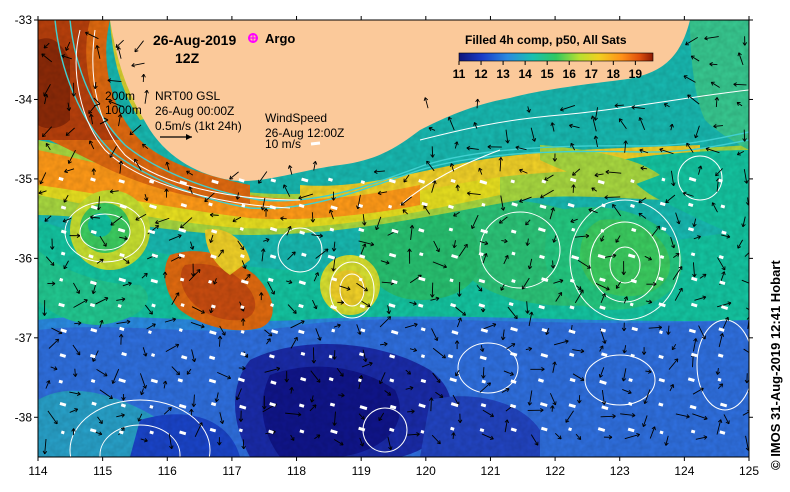  What do you see at coordinates (503, 74) in the screenshot?
I see `colorbar-tick-label: 13` at bounding box center [503, 74].